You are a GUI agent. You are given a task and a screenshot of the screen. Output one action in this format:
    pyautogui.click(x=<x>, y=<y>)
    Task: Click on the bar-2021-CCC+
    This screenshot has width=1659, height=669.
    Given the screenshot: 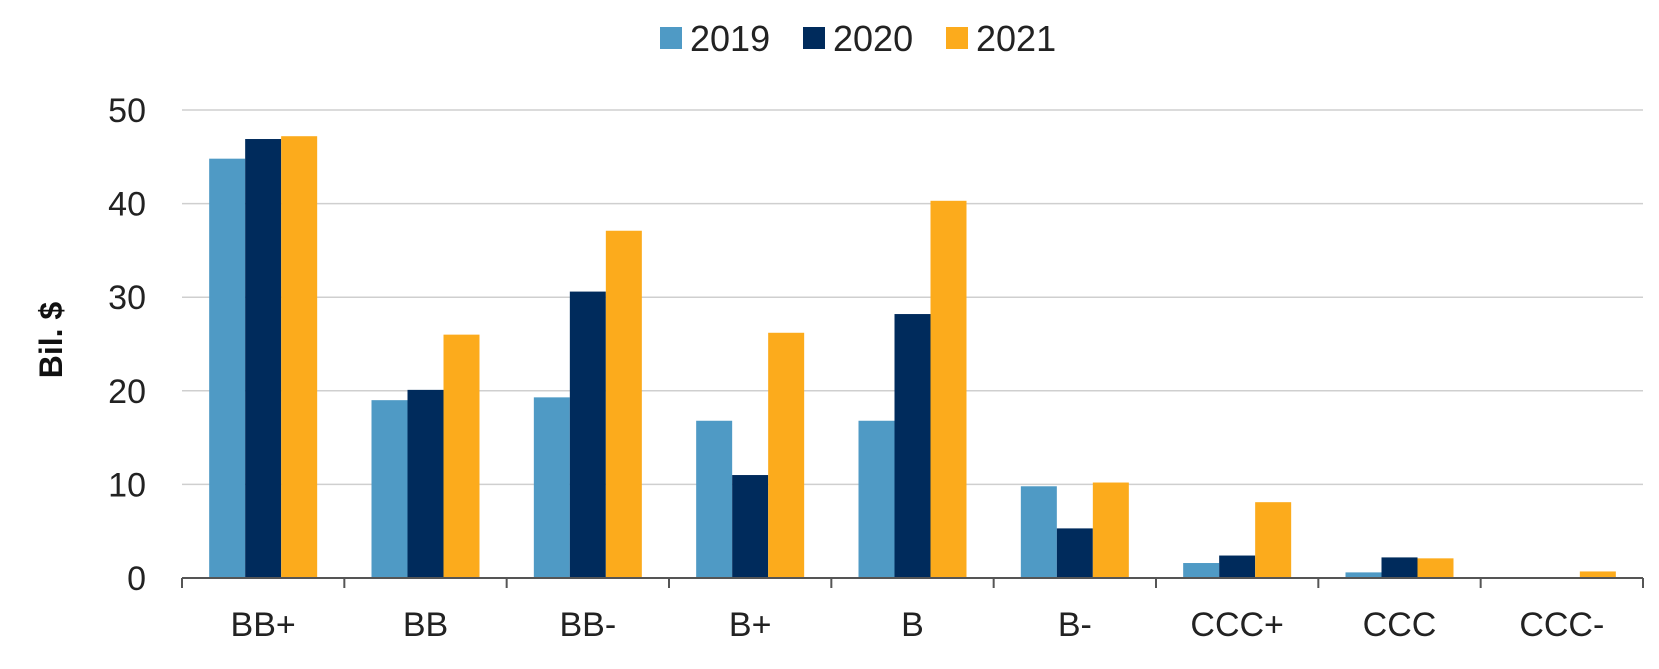 What is the action you would take?
    pyautogui.click(x=1273, y=540)
    